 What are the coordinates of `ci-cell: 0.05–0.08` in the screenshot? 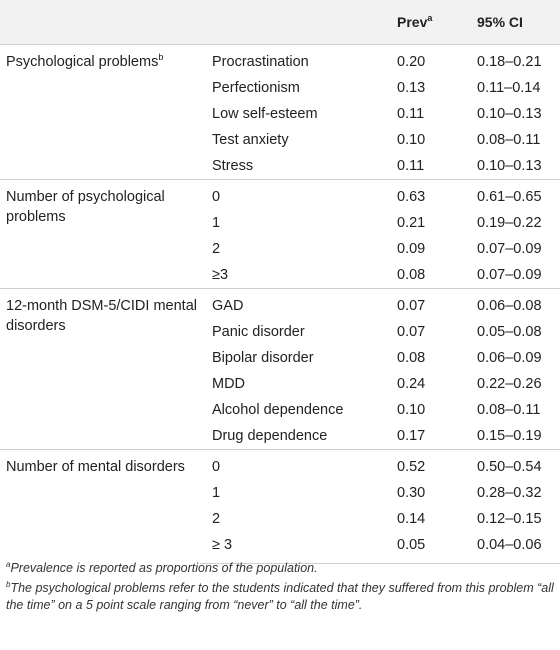 It's located at (509, 331).